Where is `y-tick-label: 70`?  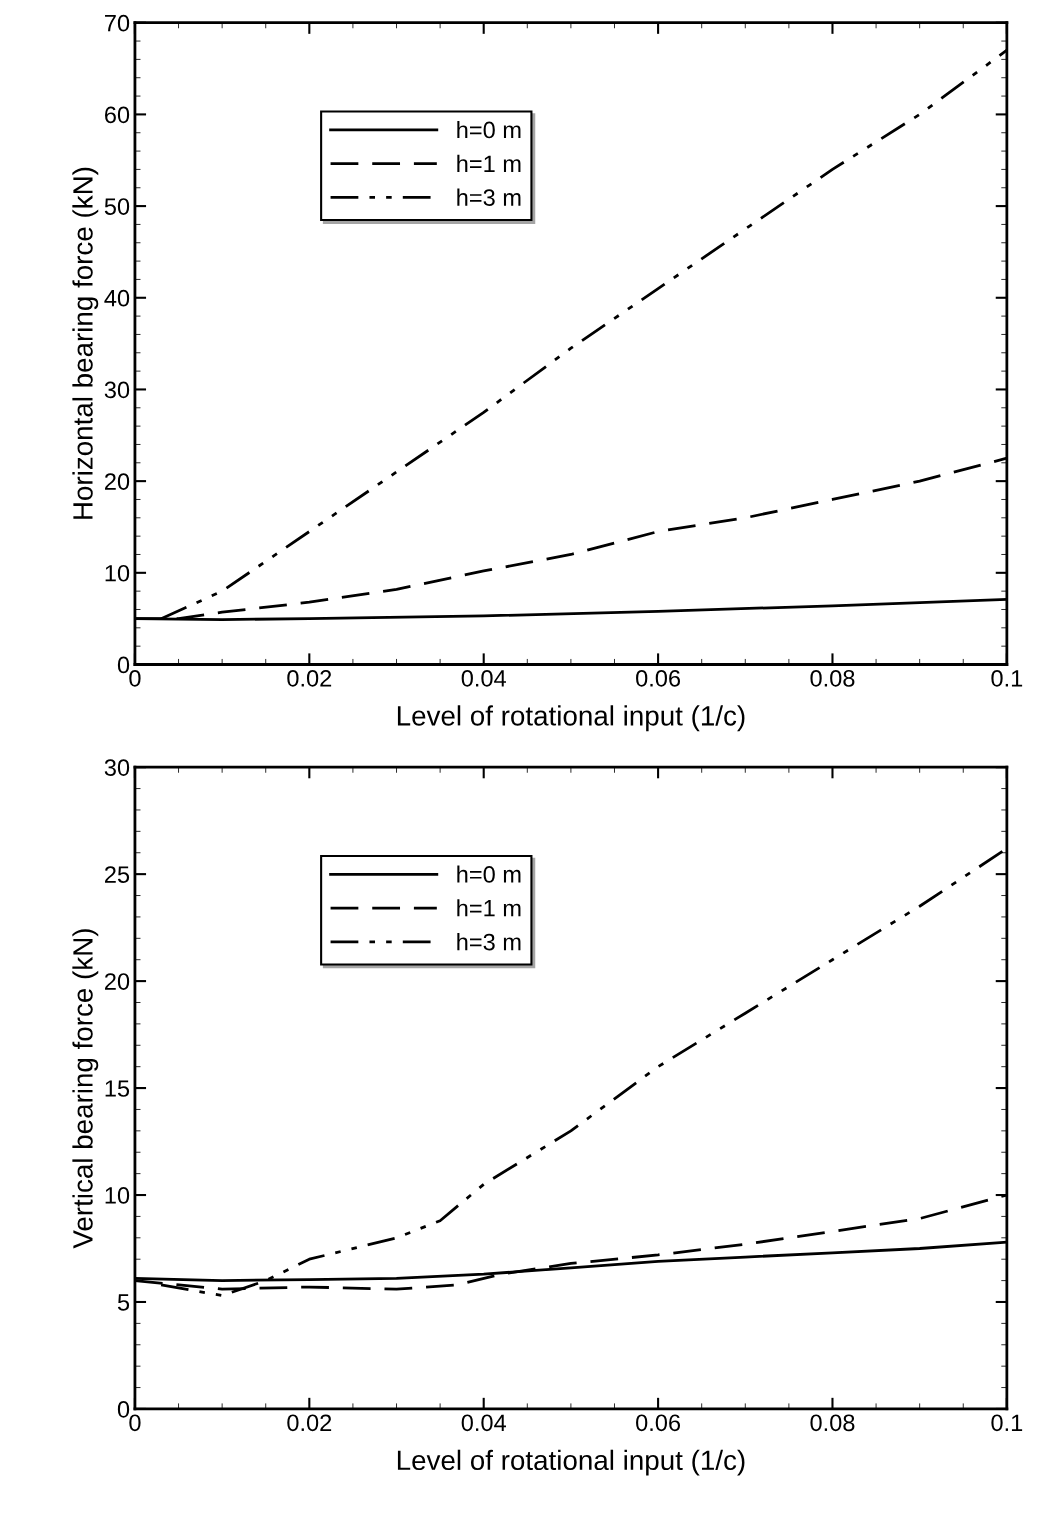 y-tick-label: 70 is located at coordinates (117, 23).